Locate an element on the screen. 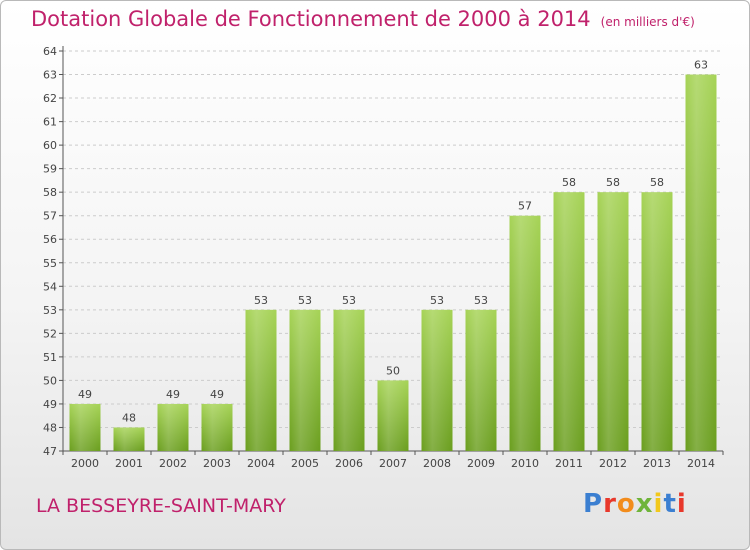 This screenshot has width=750, height=550. y-tick-label: 52 is located at coordinates (50, 333).